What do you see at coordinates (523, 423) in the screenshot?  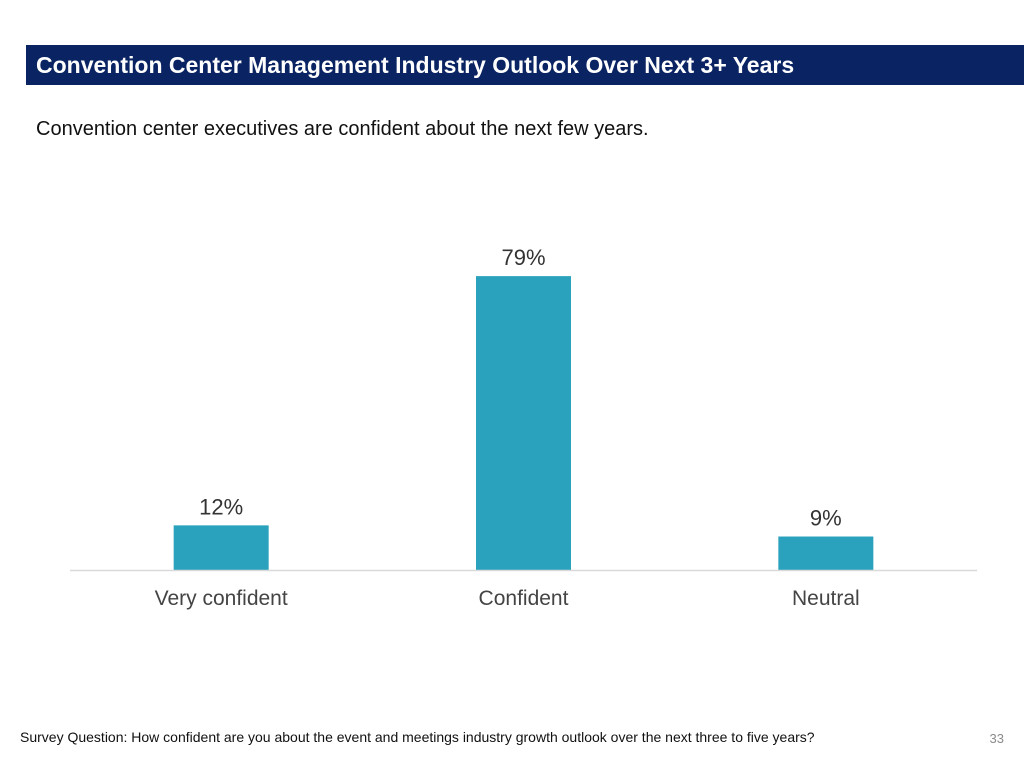 I see `bar-confident` at bounding box center [523, 423].